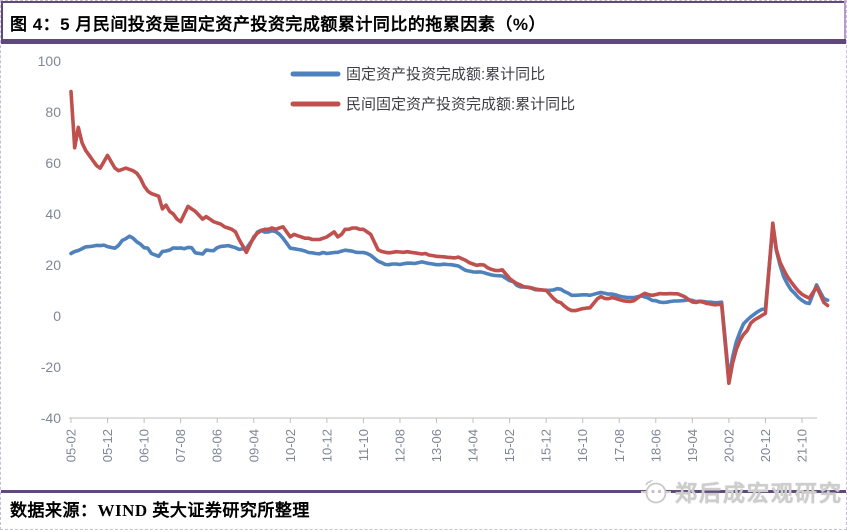  I want to click on x-tick-label: 05-12, so click(107, 445).